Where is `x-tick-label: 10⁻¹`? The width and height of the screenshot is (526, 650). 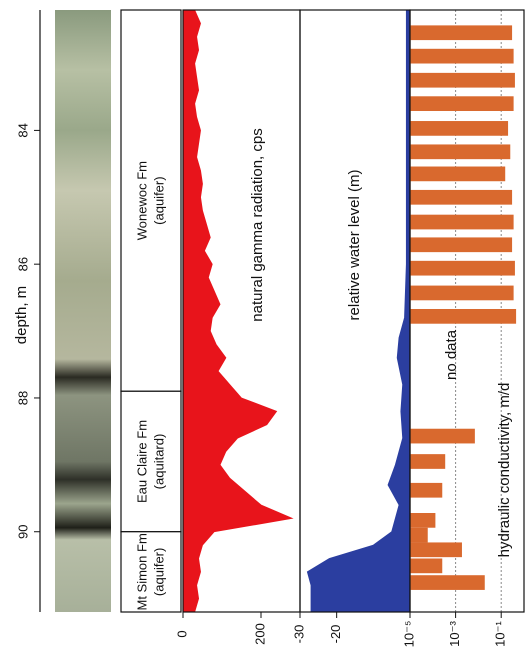
x-tick-label: 10⁻¹ is located at coordinates (500, 634).